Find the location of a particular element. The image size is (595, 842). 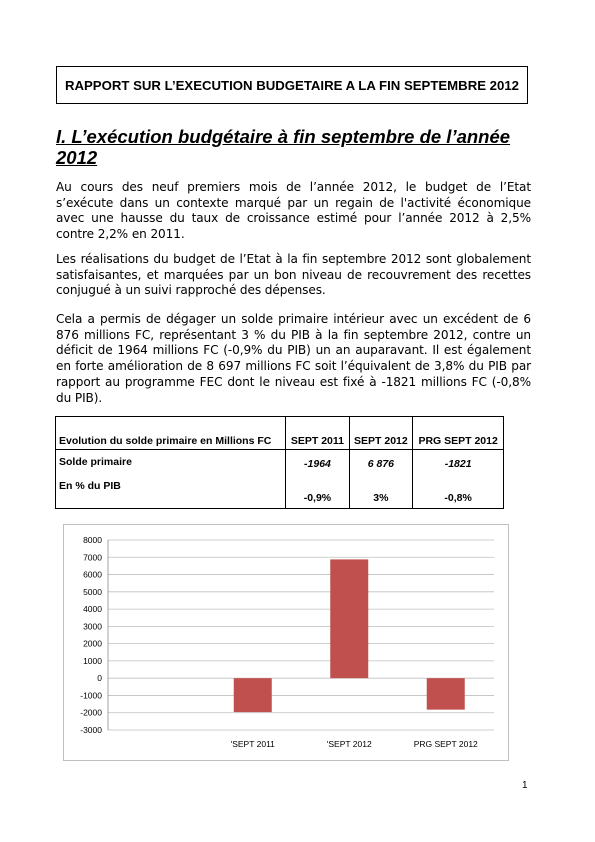

row-label-pct: En % du PIB is located at coordinates (90, 486).